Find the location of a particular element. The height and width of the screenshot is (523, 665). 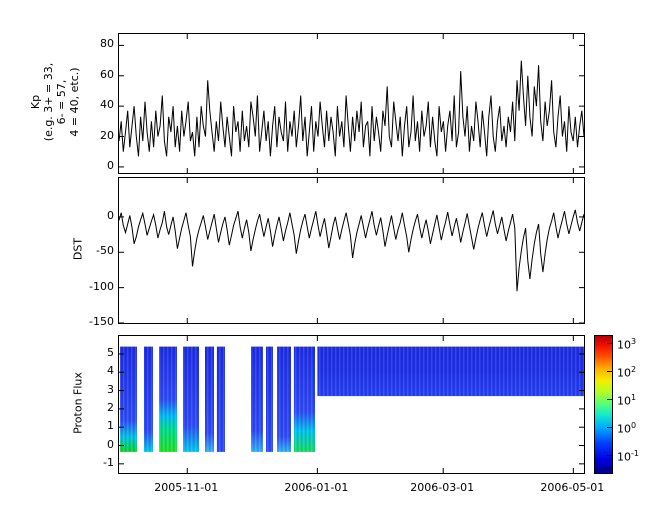

dst-ytick-label: -50 is located at coordinates (105, 251).